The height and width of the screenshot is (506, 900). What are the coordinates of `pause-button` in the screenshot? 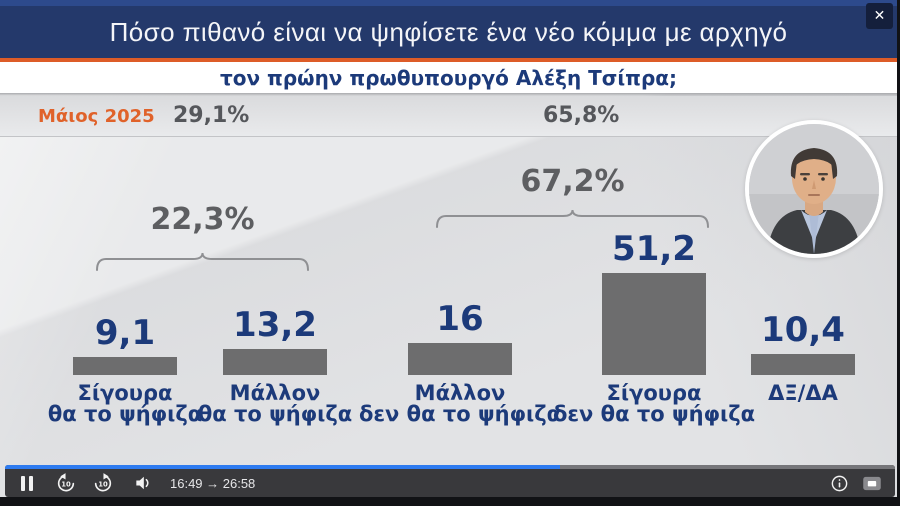 It's located at (27, 483).